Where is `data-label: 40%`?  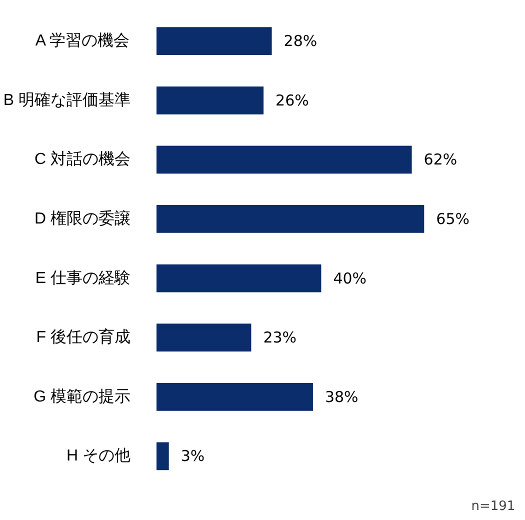 data-label: 40% is located at coordinates (350, 278).